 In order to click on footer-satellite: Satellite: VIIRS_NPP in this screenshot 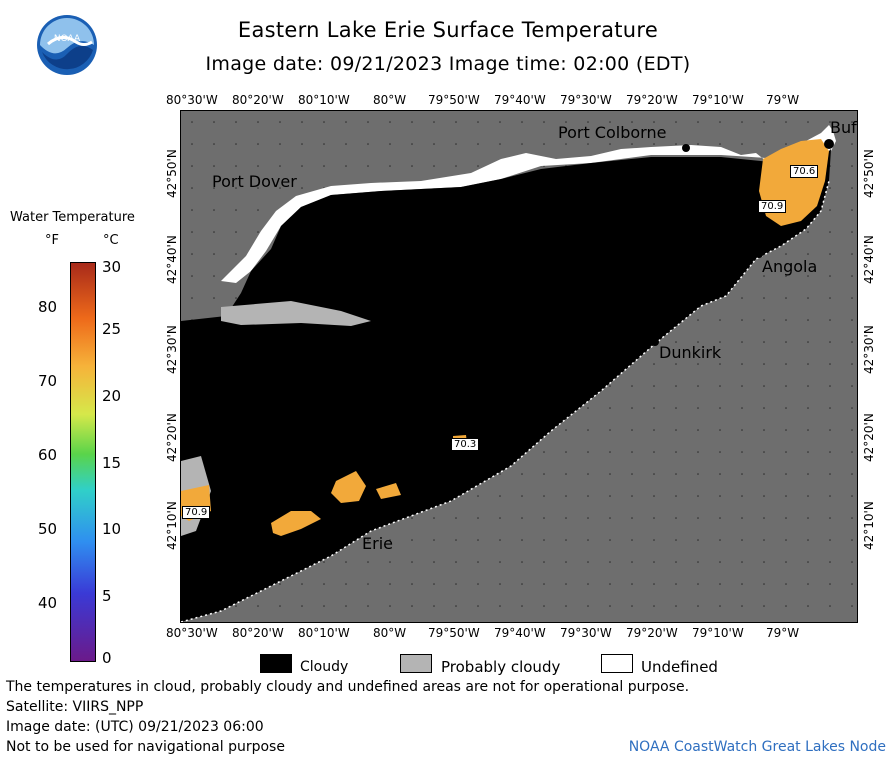, I will do `click(75, 707)`.